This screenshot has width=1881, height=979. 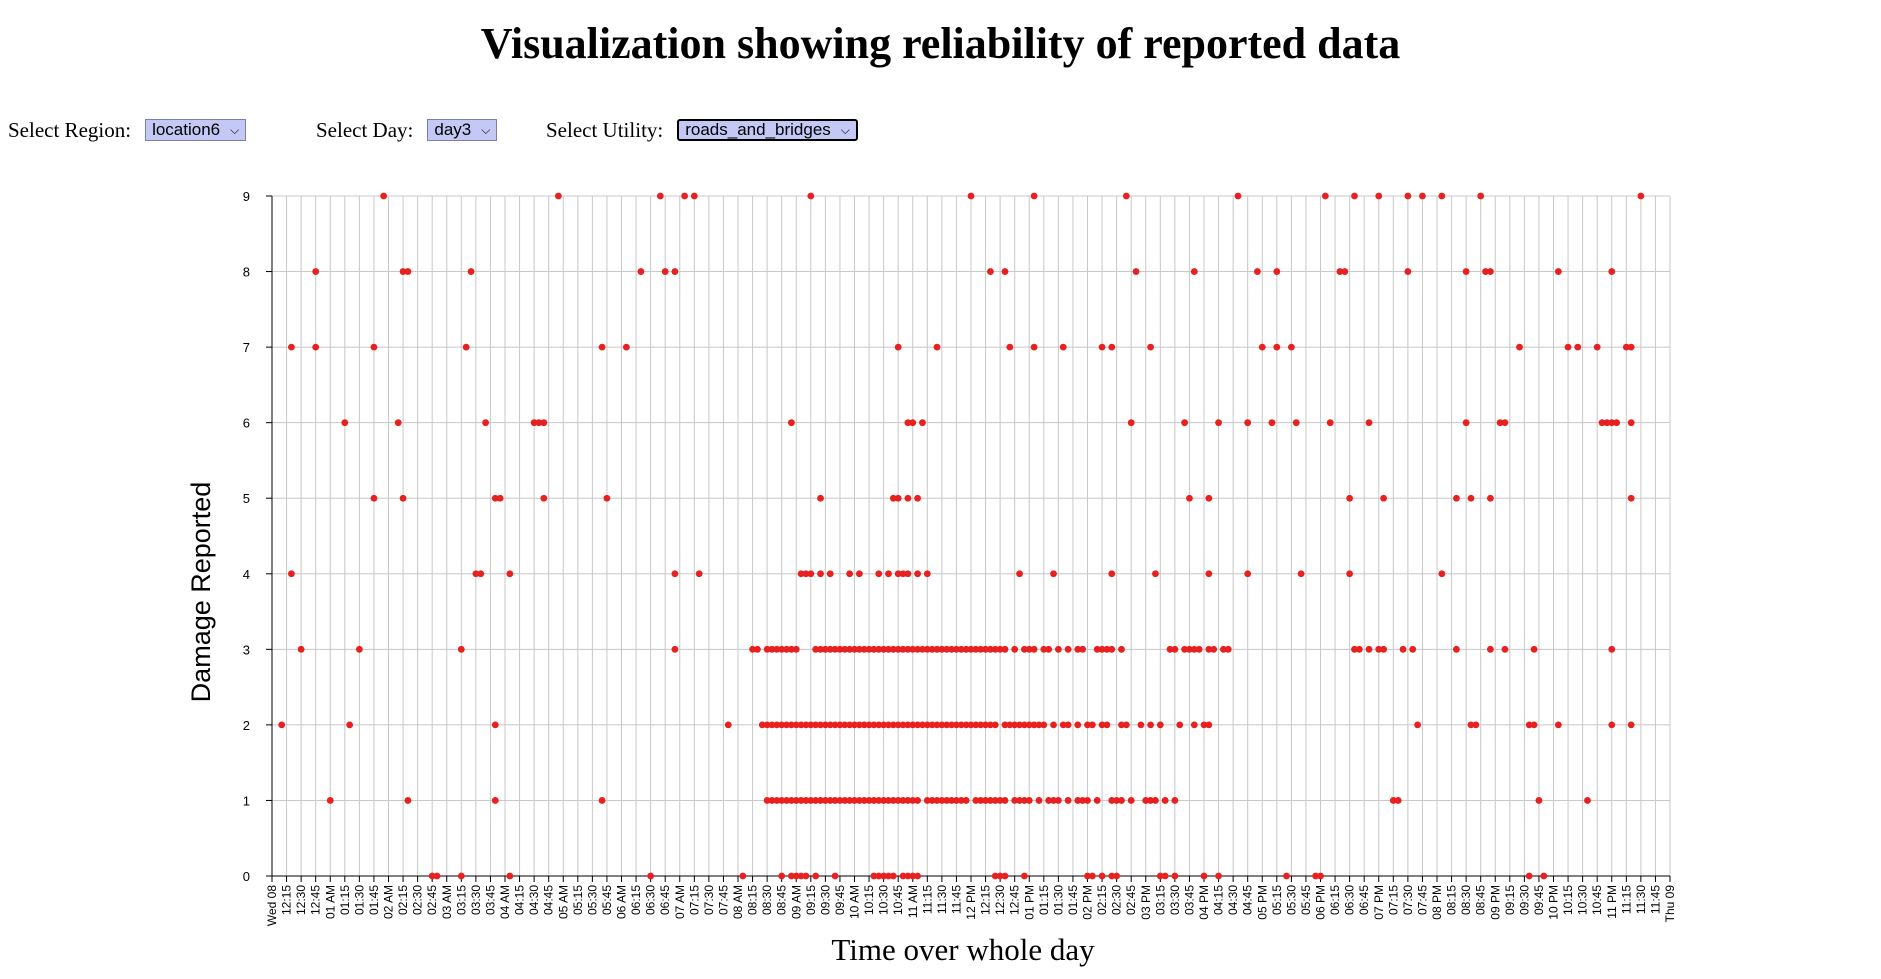 What do you see at coordinates (505, 902) in the screenshot?
I see `x-tick-label: 04 AM` at bounding box center [505, 902].